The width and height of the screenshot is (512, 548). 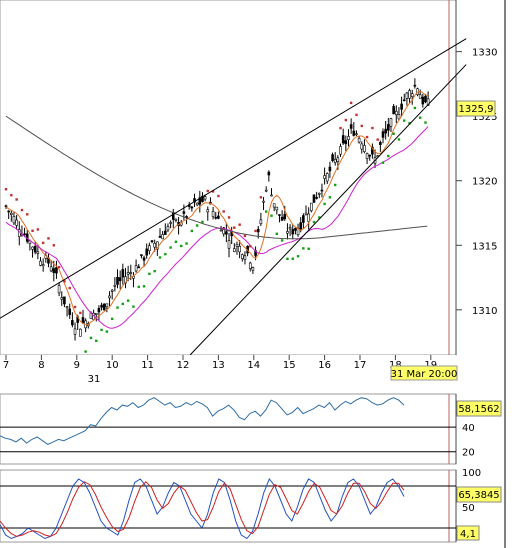 I want to click on x-tick-label: 10, so click(x=112, y=365).